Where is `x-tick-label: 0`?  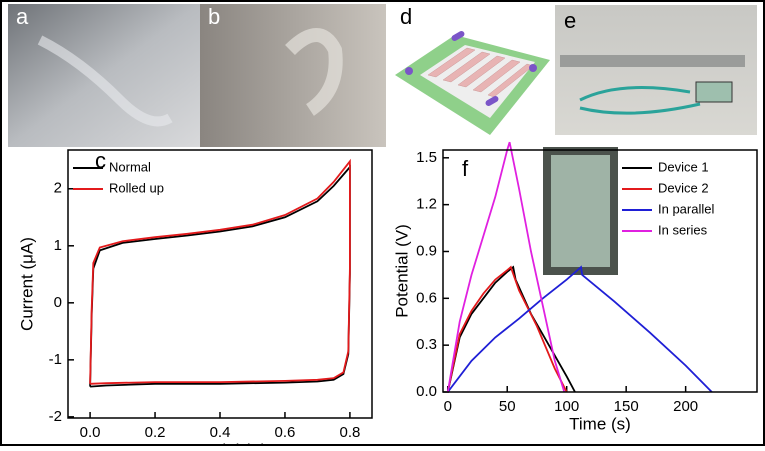 x-tick-label: 0 is located at coordinates (448, 406).